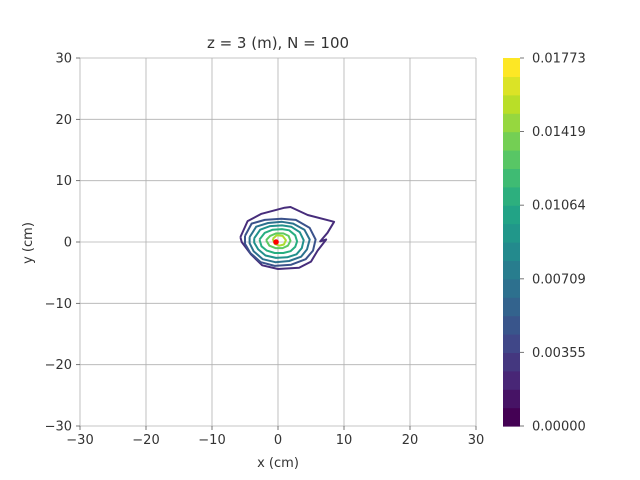 This screenshot has height=480, width=640. I want to click on y-tick-label: 0, so click(68, 243).